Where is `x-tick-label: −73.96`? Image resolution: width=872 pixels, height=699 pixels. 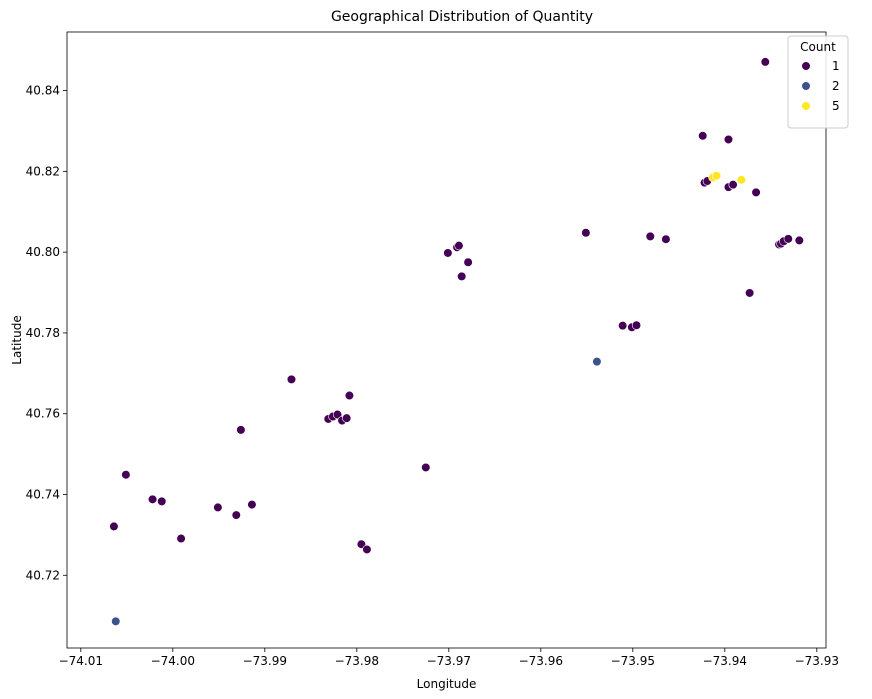
x-tick-label: −73.96 is located at coordinates (541, 661).